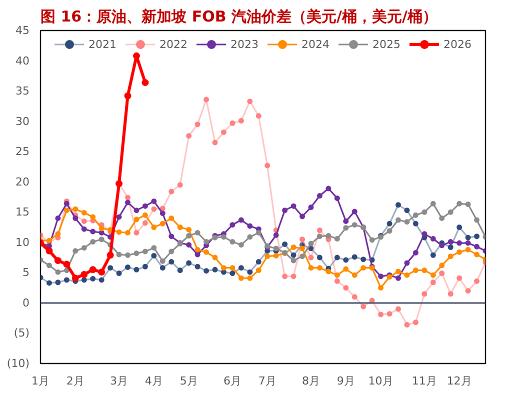 The width and height of the screenshot is (518, 398). I want to click on y-tick-label: 10, so click(23, 242).